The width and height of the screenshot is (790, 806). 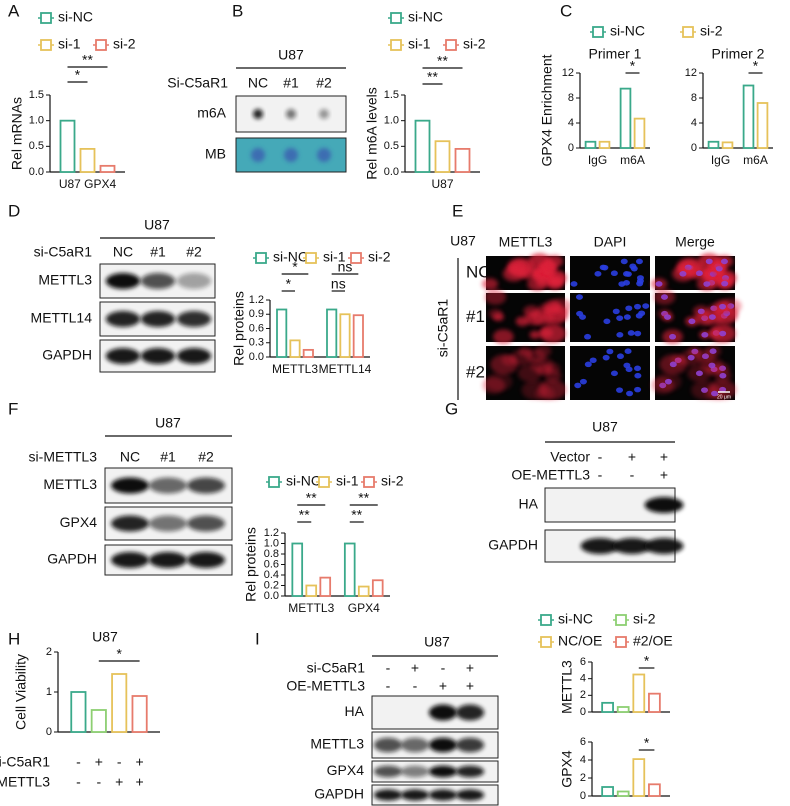 What do you see at coordinates (324, 114) in the screenshot?
I see `blot-spot` at bounding box center [324, 114].